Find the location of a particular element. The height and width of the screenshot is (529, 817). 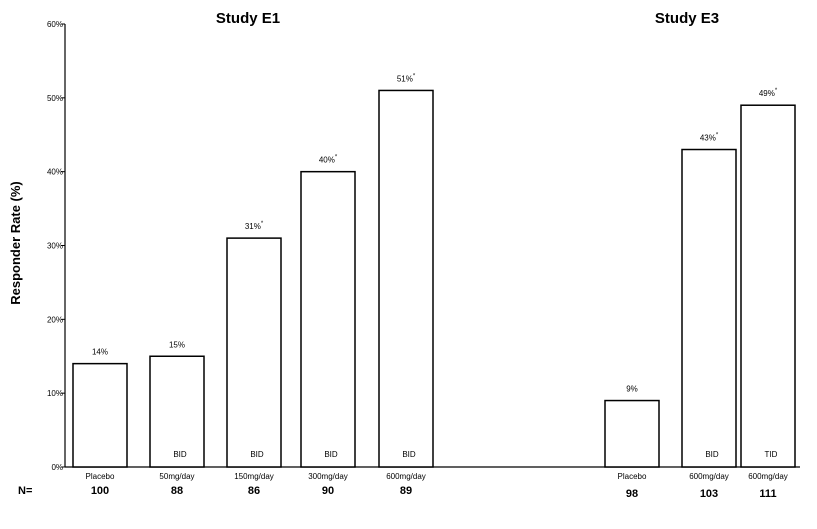

data-label: 14% is located at coordinates (100, 352).